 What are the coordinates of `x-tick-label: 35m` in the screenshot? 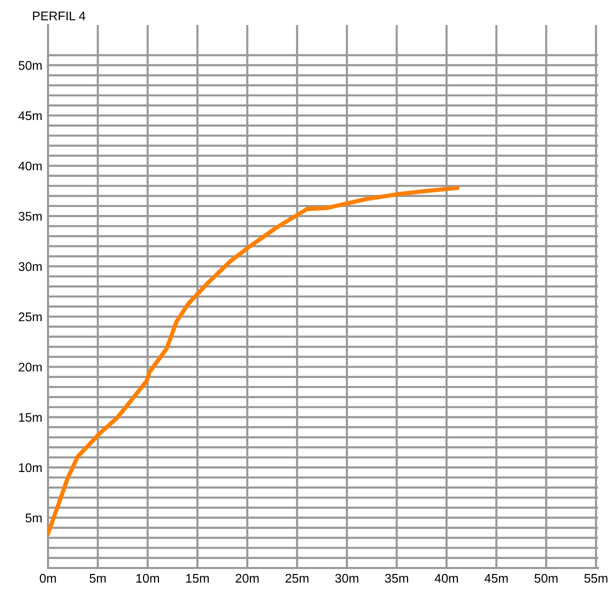 It's located at (396, 578).